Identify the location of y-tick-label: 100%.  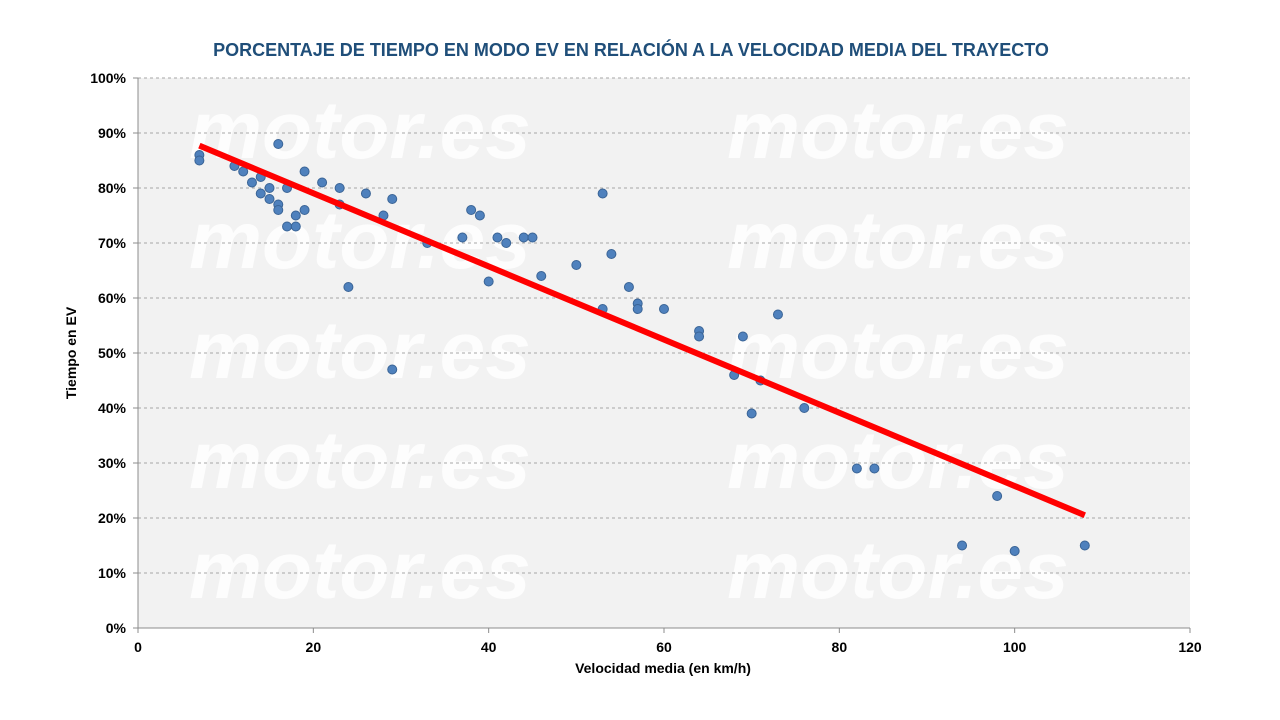
(108, 78).